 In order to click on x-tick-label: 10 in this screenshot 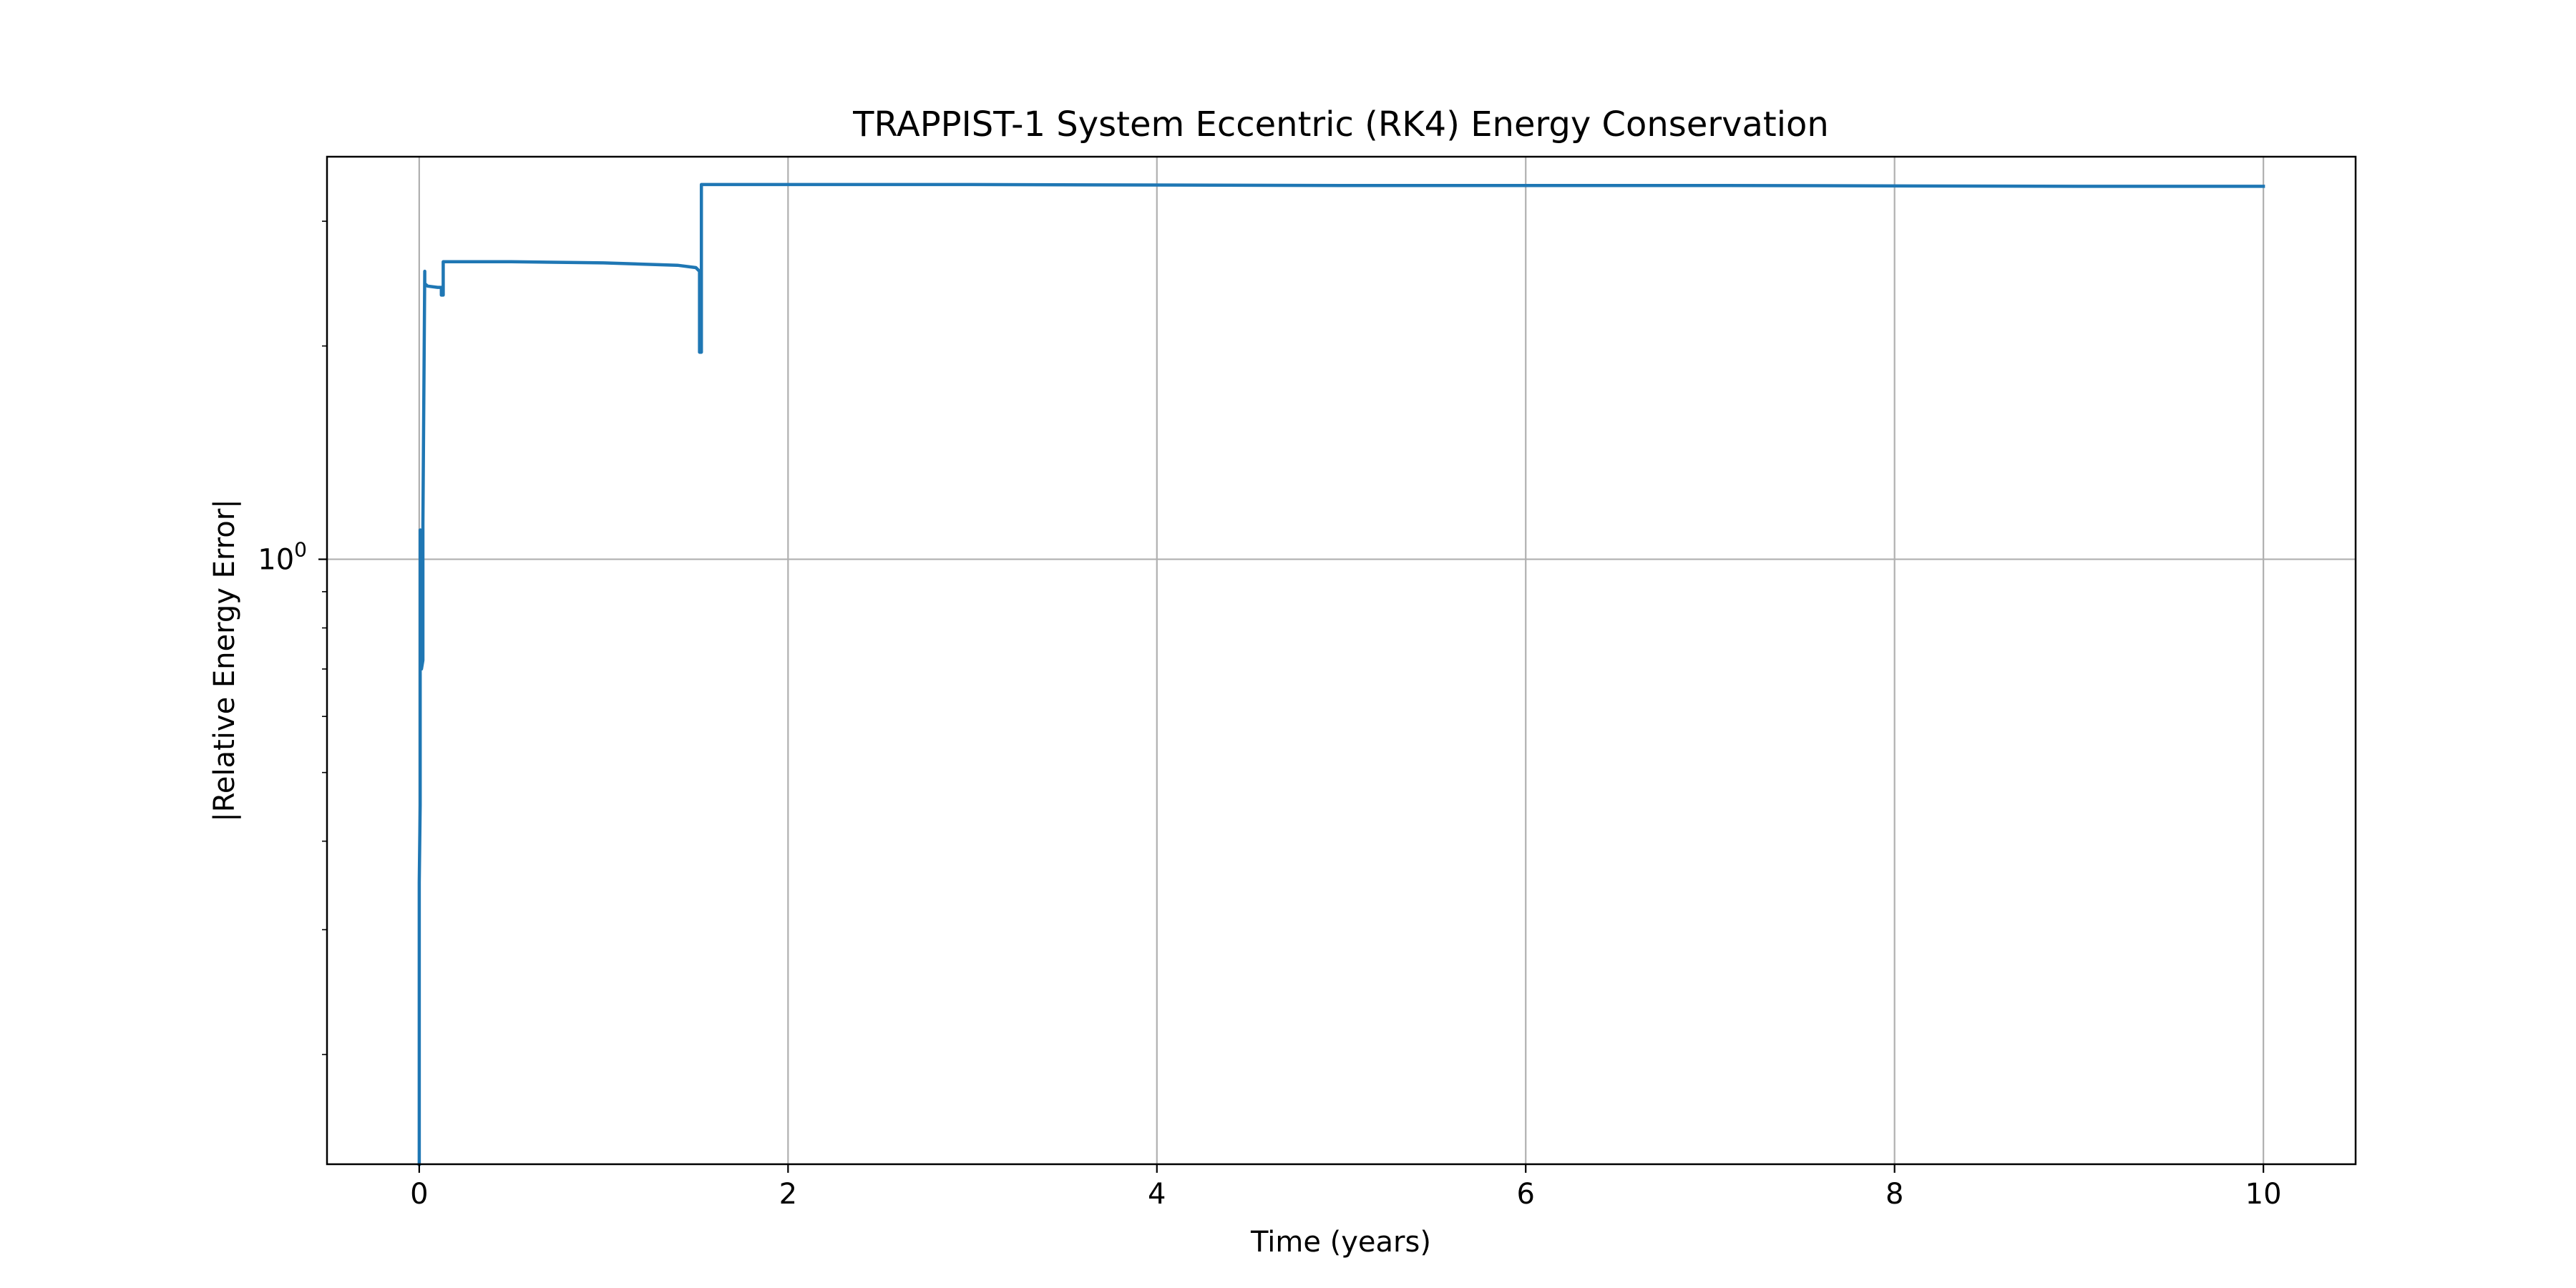, I will do `click(2263, 1194)`.